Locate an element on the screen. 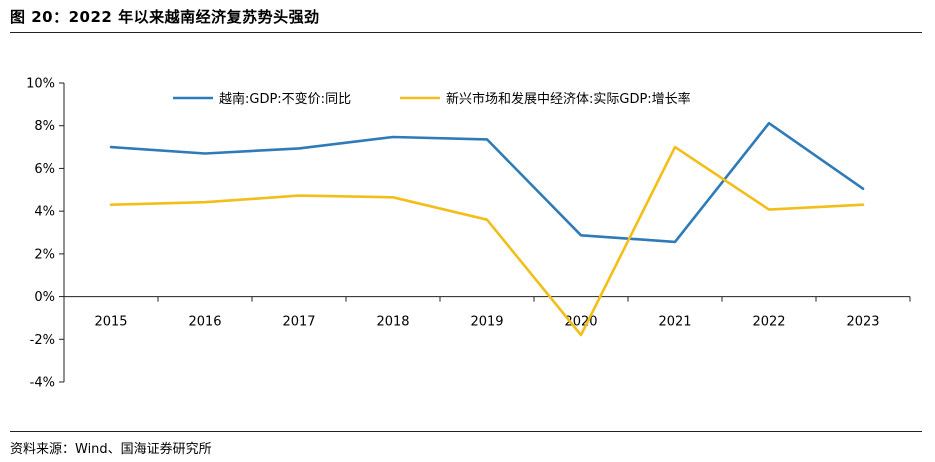  figure-title: 图 20：2022 年以来越南经济复苏势头强劲 is located at coordinates (165, 17).